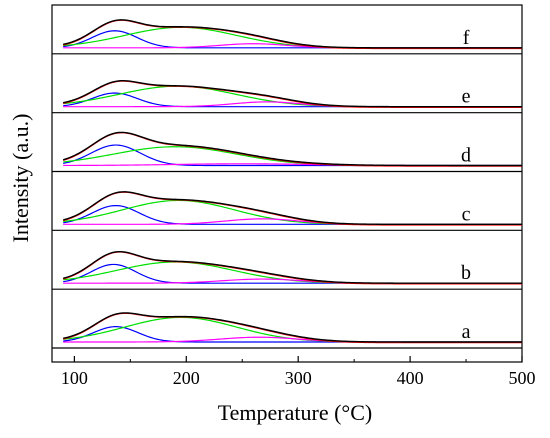 The height and width of the screenshot is (438, 550). I want to click on fit-component-green, so click(292, 37).